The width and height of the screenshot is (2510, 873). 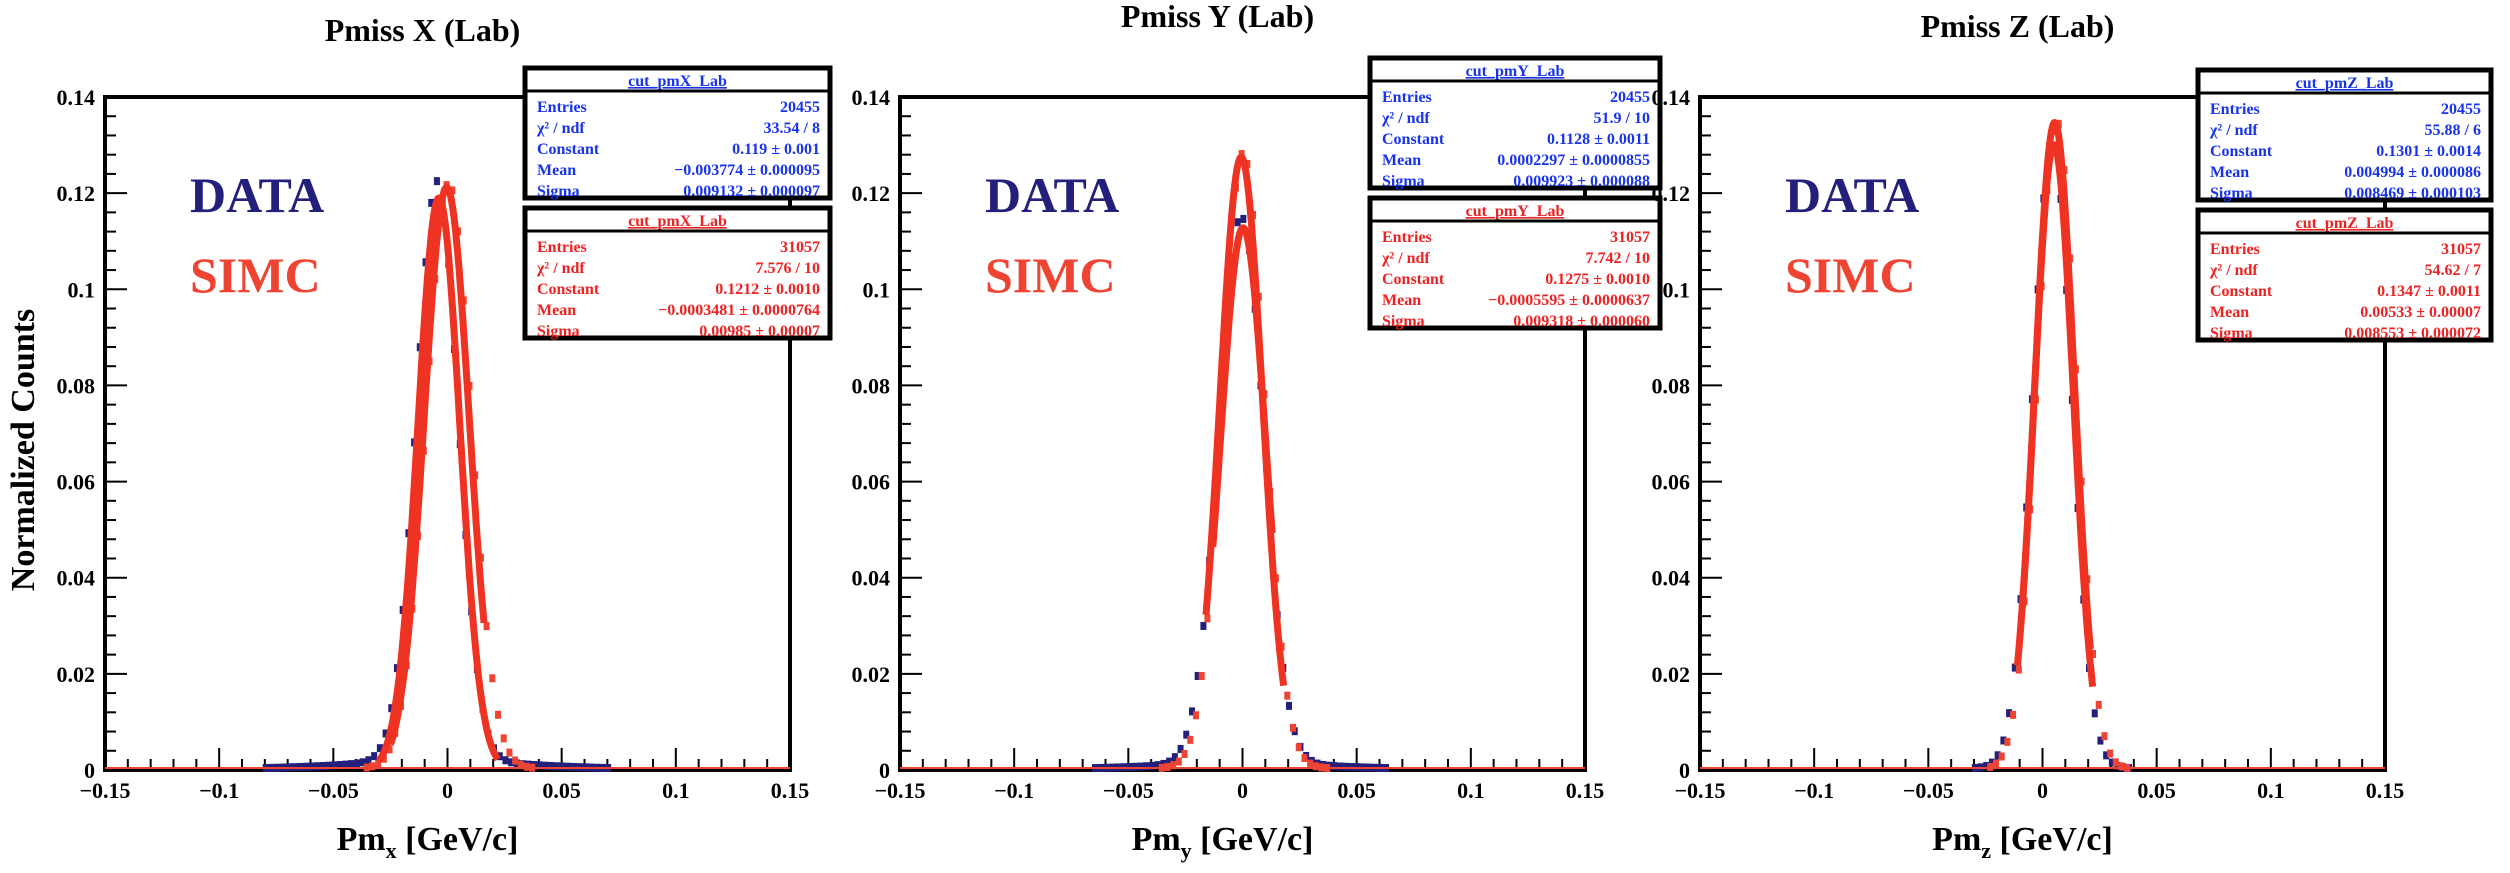 What do you see at coordinates (751, 191) in the screenshot?
I see `stats-row-value: 0.009132 ± 0.000097` at bounding box center [751, 191].